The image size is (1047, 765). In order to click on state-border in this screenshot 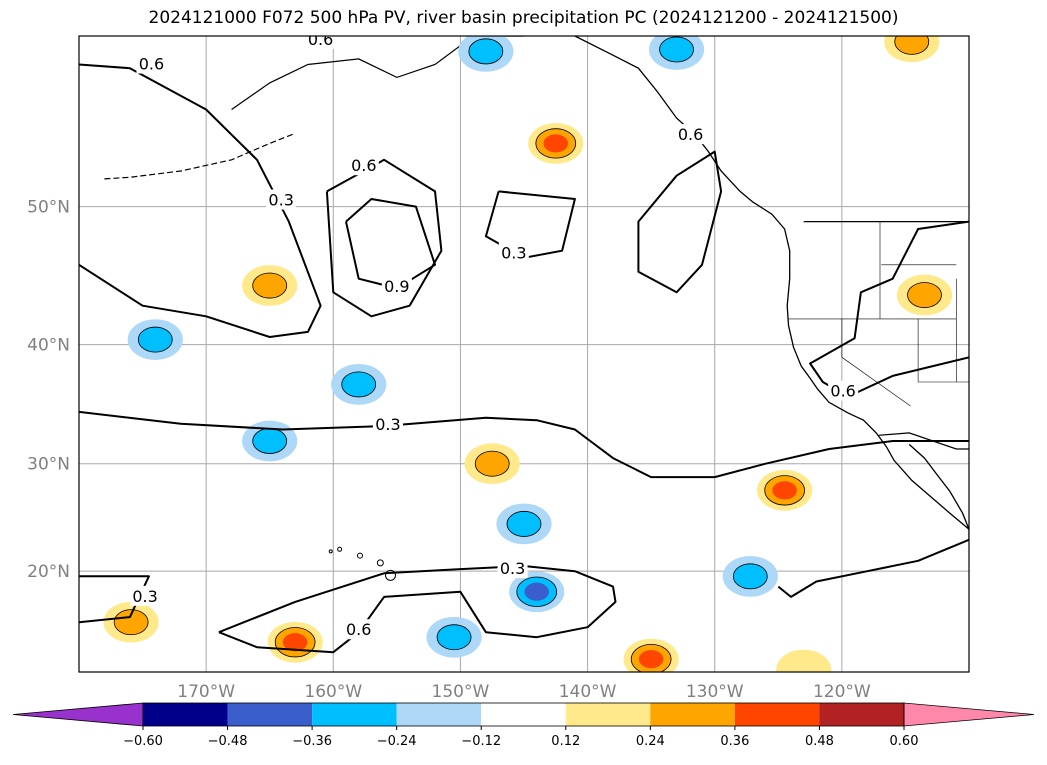, I will do `click(876, 362)`.